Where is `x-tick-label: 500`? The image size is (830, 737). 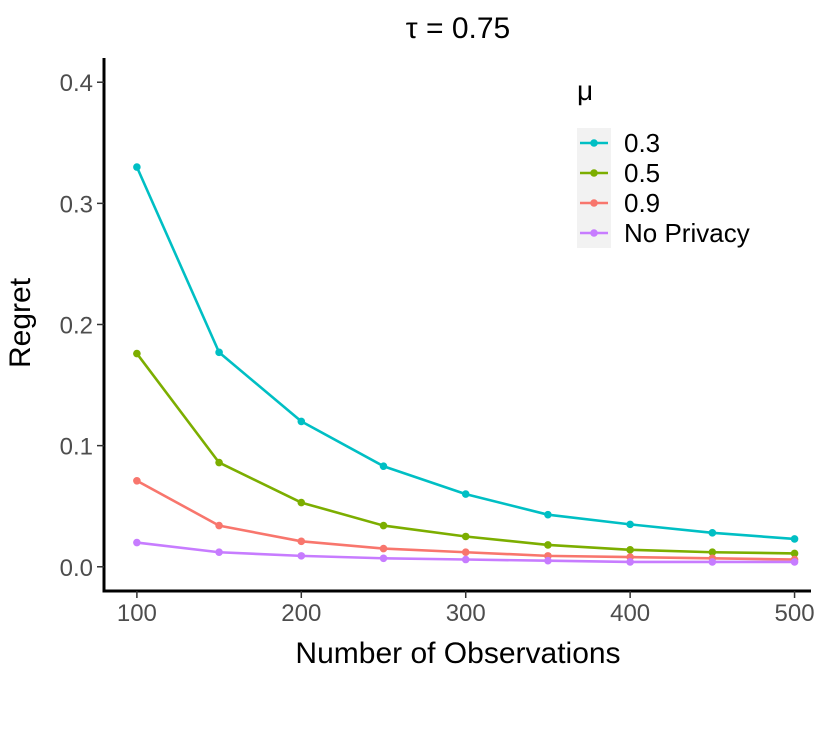
x-tick-label: 500 is located at coordinates (795, 613).